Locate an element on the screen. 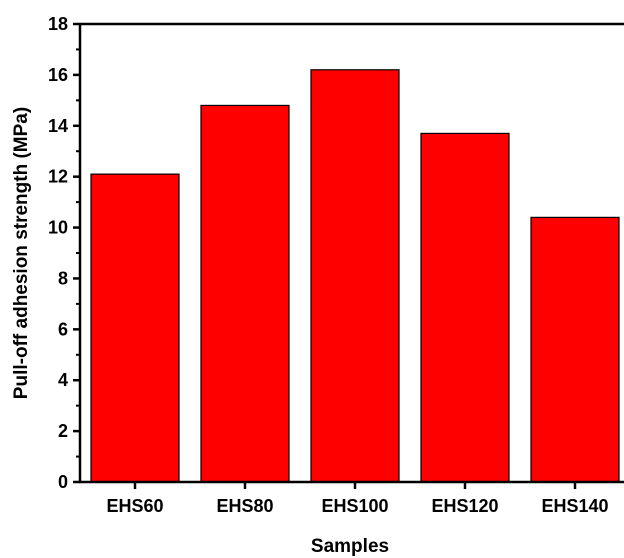 The image size is (624, 558). y-tick-label: 6 is located at coordinates (63, 329).